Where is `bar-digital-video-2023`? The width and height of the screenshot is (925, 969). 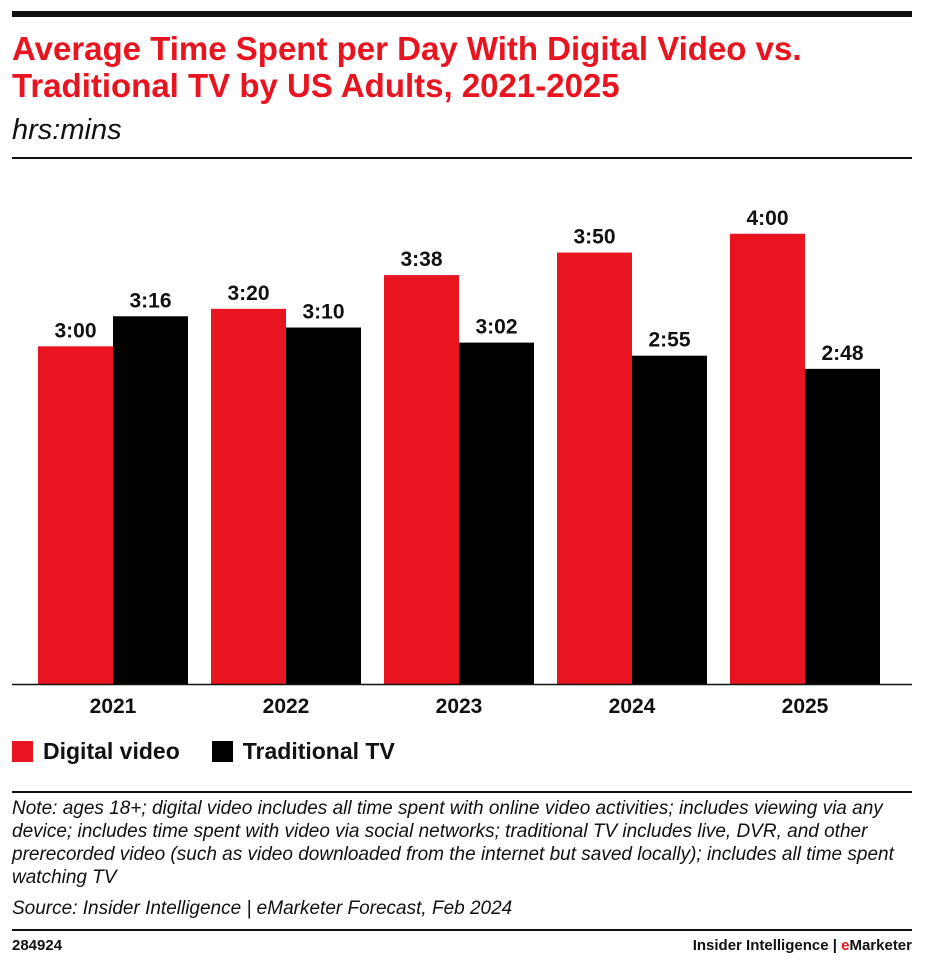 bar-digital-video-2023 is located at coordinates (421, 479).